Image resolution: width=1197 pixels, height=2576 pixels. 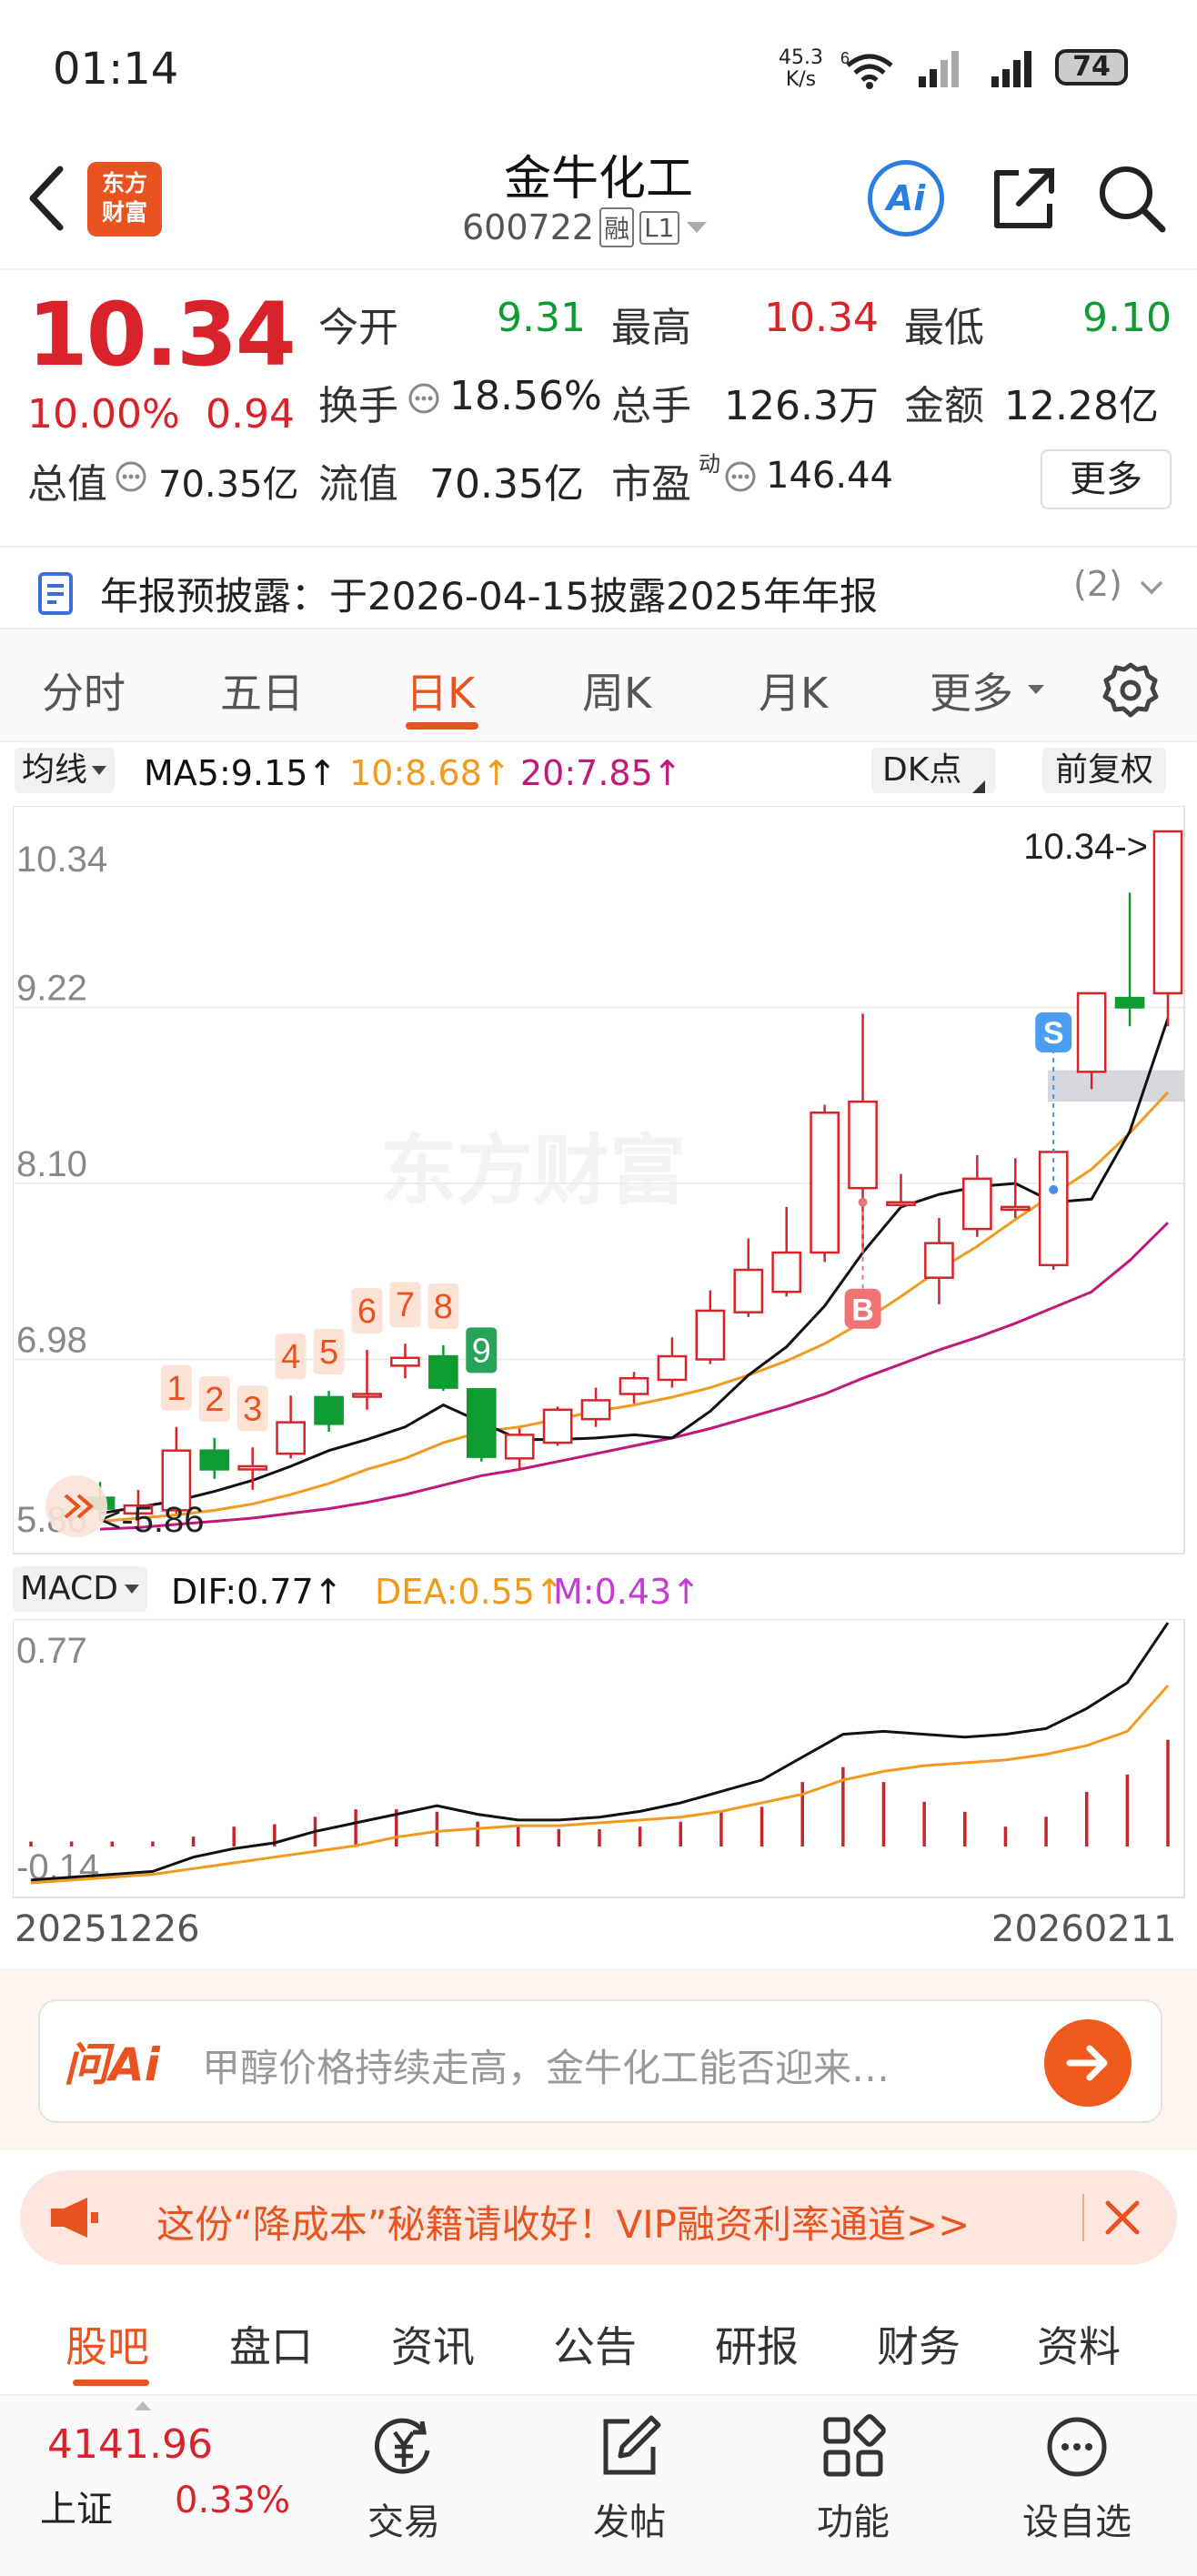 What do you see at coordinates (262, 693) in the screenshot?
I see `tab-five-day: 五日` at bounding box center [262, 693].